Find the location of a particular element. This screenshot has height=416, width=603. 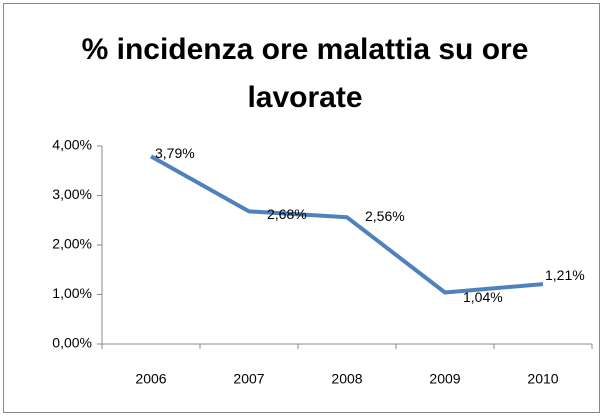

x-tick-label: 2008 is located at coordinates (346, 379).